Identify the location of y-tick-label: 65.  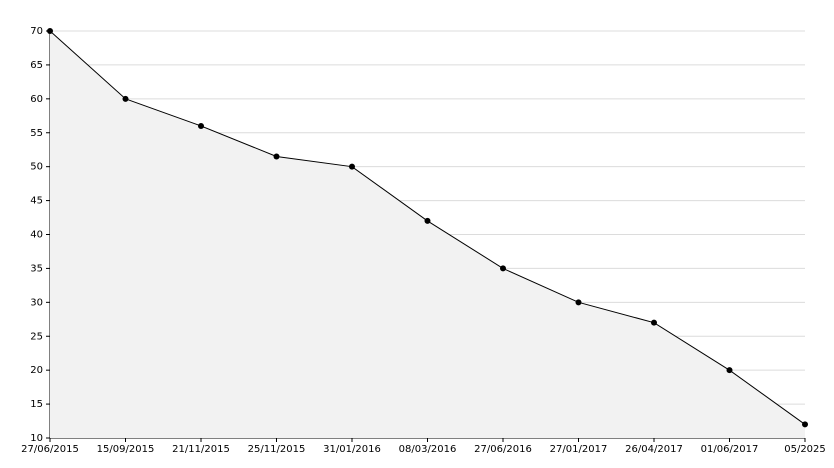
(36, 65).